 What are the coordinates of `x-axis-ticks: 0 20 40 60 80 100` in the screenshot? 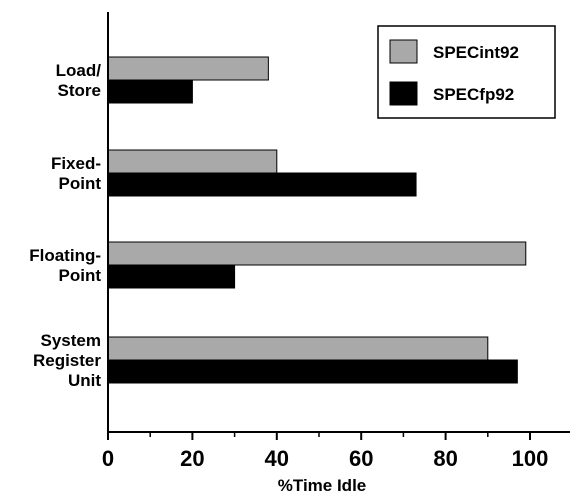 It's located at (325, 451).